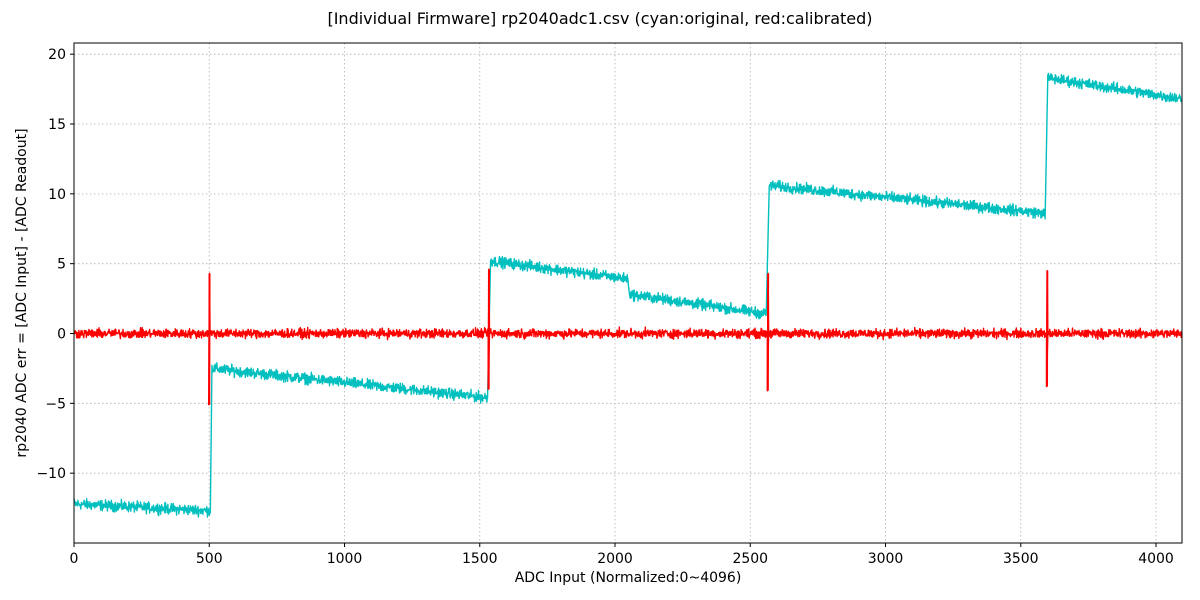 This screenshot has width=1200, height=600. I want to click on x-axis-label: ADC Input (Normalized:0~4096), so click(628, 578).